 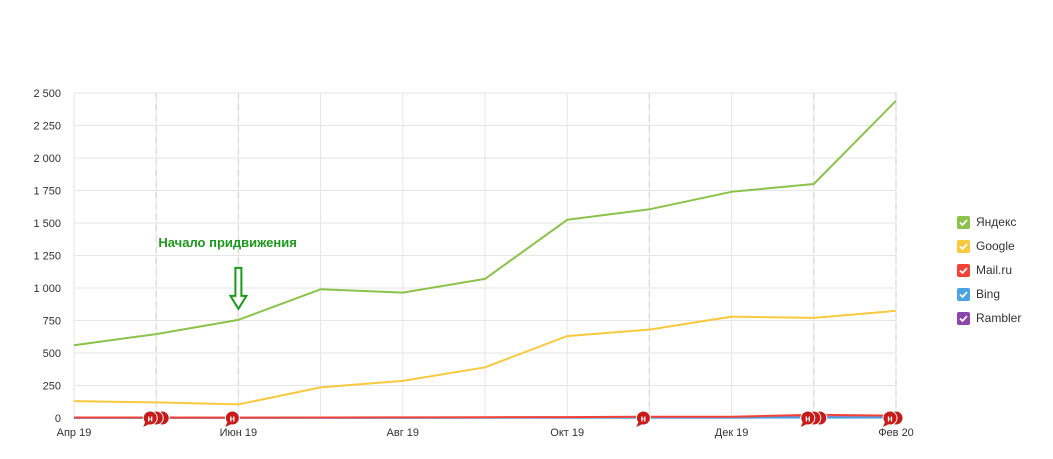 What do you see at coordinates (994, 270) in the screenshot?
I see `legend-label: Mail.ru` at bounding box center [994, 270].